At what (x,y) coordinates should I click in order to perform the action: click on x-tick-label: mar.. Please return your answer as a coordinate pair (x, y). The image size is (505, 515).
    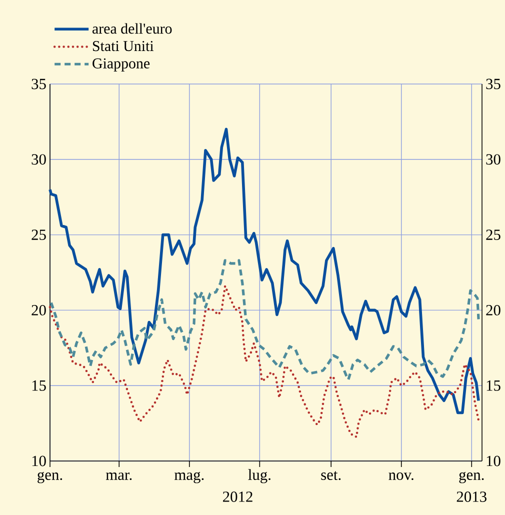
    Looking at the image, I should click on (119, 476).